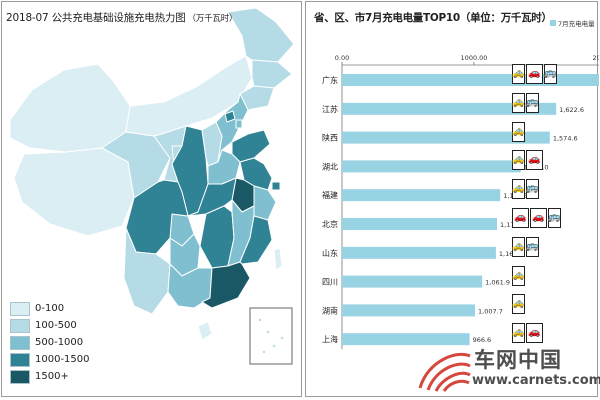 Image resolution: width=600 pixels, height=400 pixels. What do you see at coordinates (497, 283) in the screenshot?
I see `value-label: 1,061.9` at bounding box center [497, 283].